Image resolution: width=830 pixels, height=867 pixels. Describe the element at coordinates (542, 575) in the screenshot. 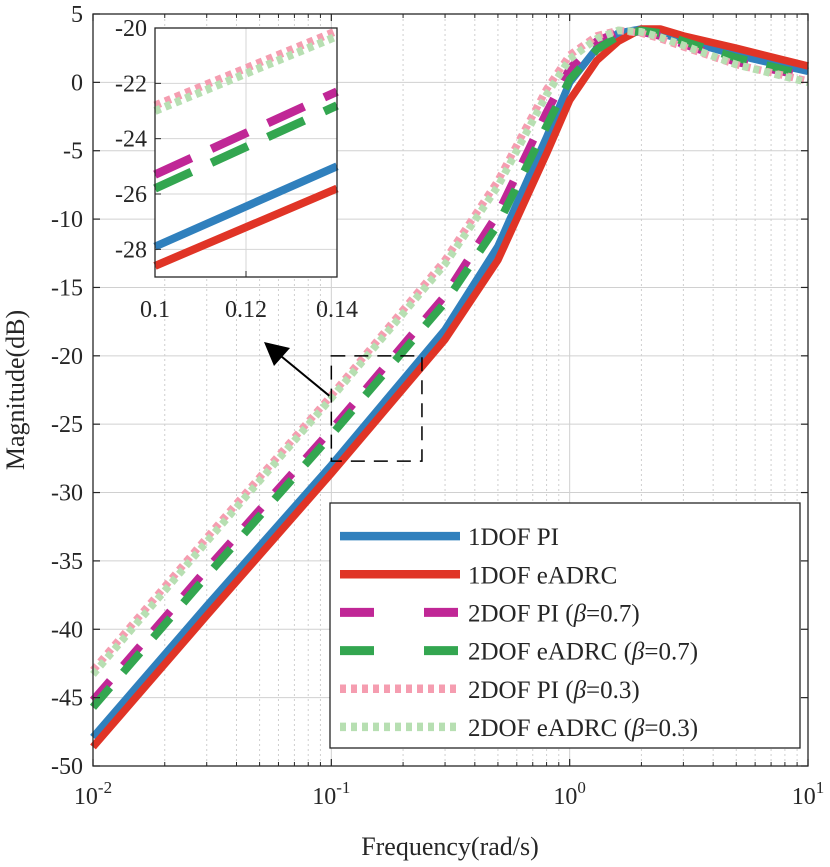

I see `legend-label-1: 1DOF eADRC` at that location.